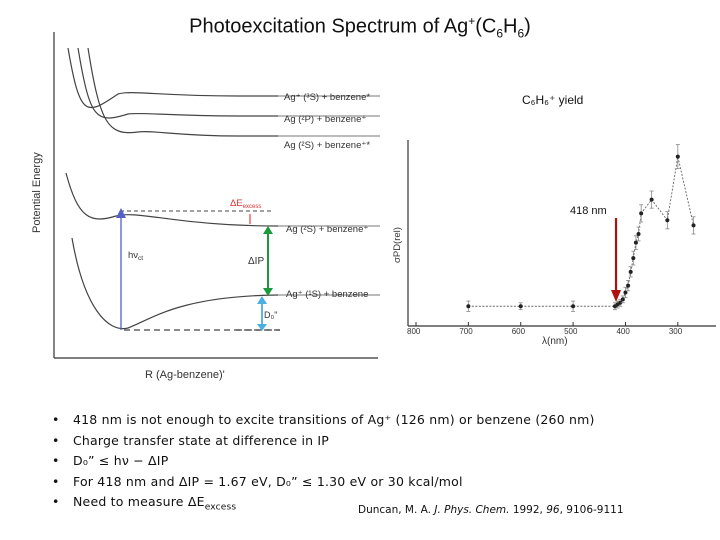 The image size is (720, 540). I want to click on d0-label: D₀", so click(270, 315).